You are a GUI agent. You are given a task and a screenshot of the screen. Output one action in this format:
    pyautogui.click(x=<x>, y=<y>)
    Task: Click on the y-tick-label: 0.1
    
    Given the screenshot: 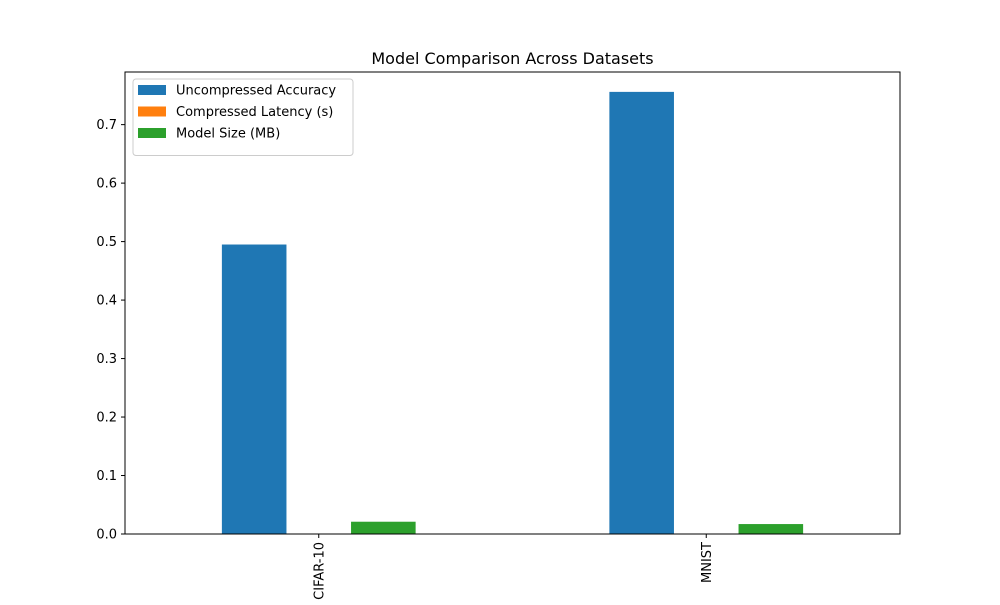 What is the action you would take?
    pyautogui.click(x=106, y=476)
    